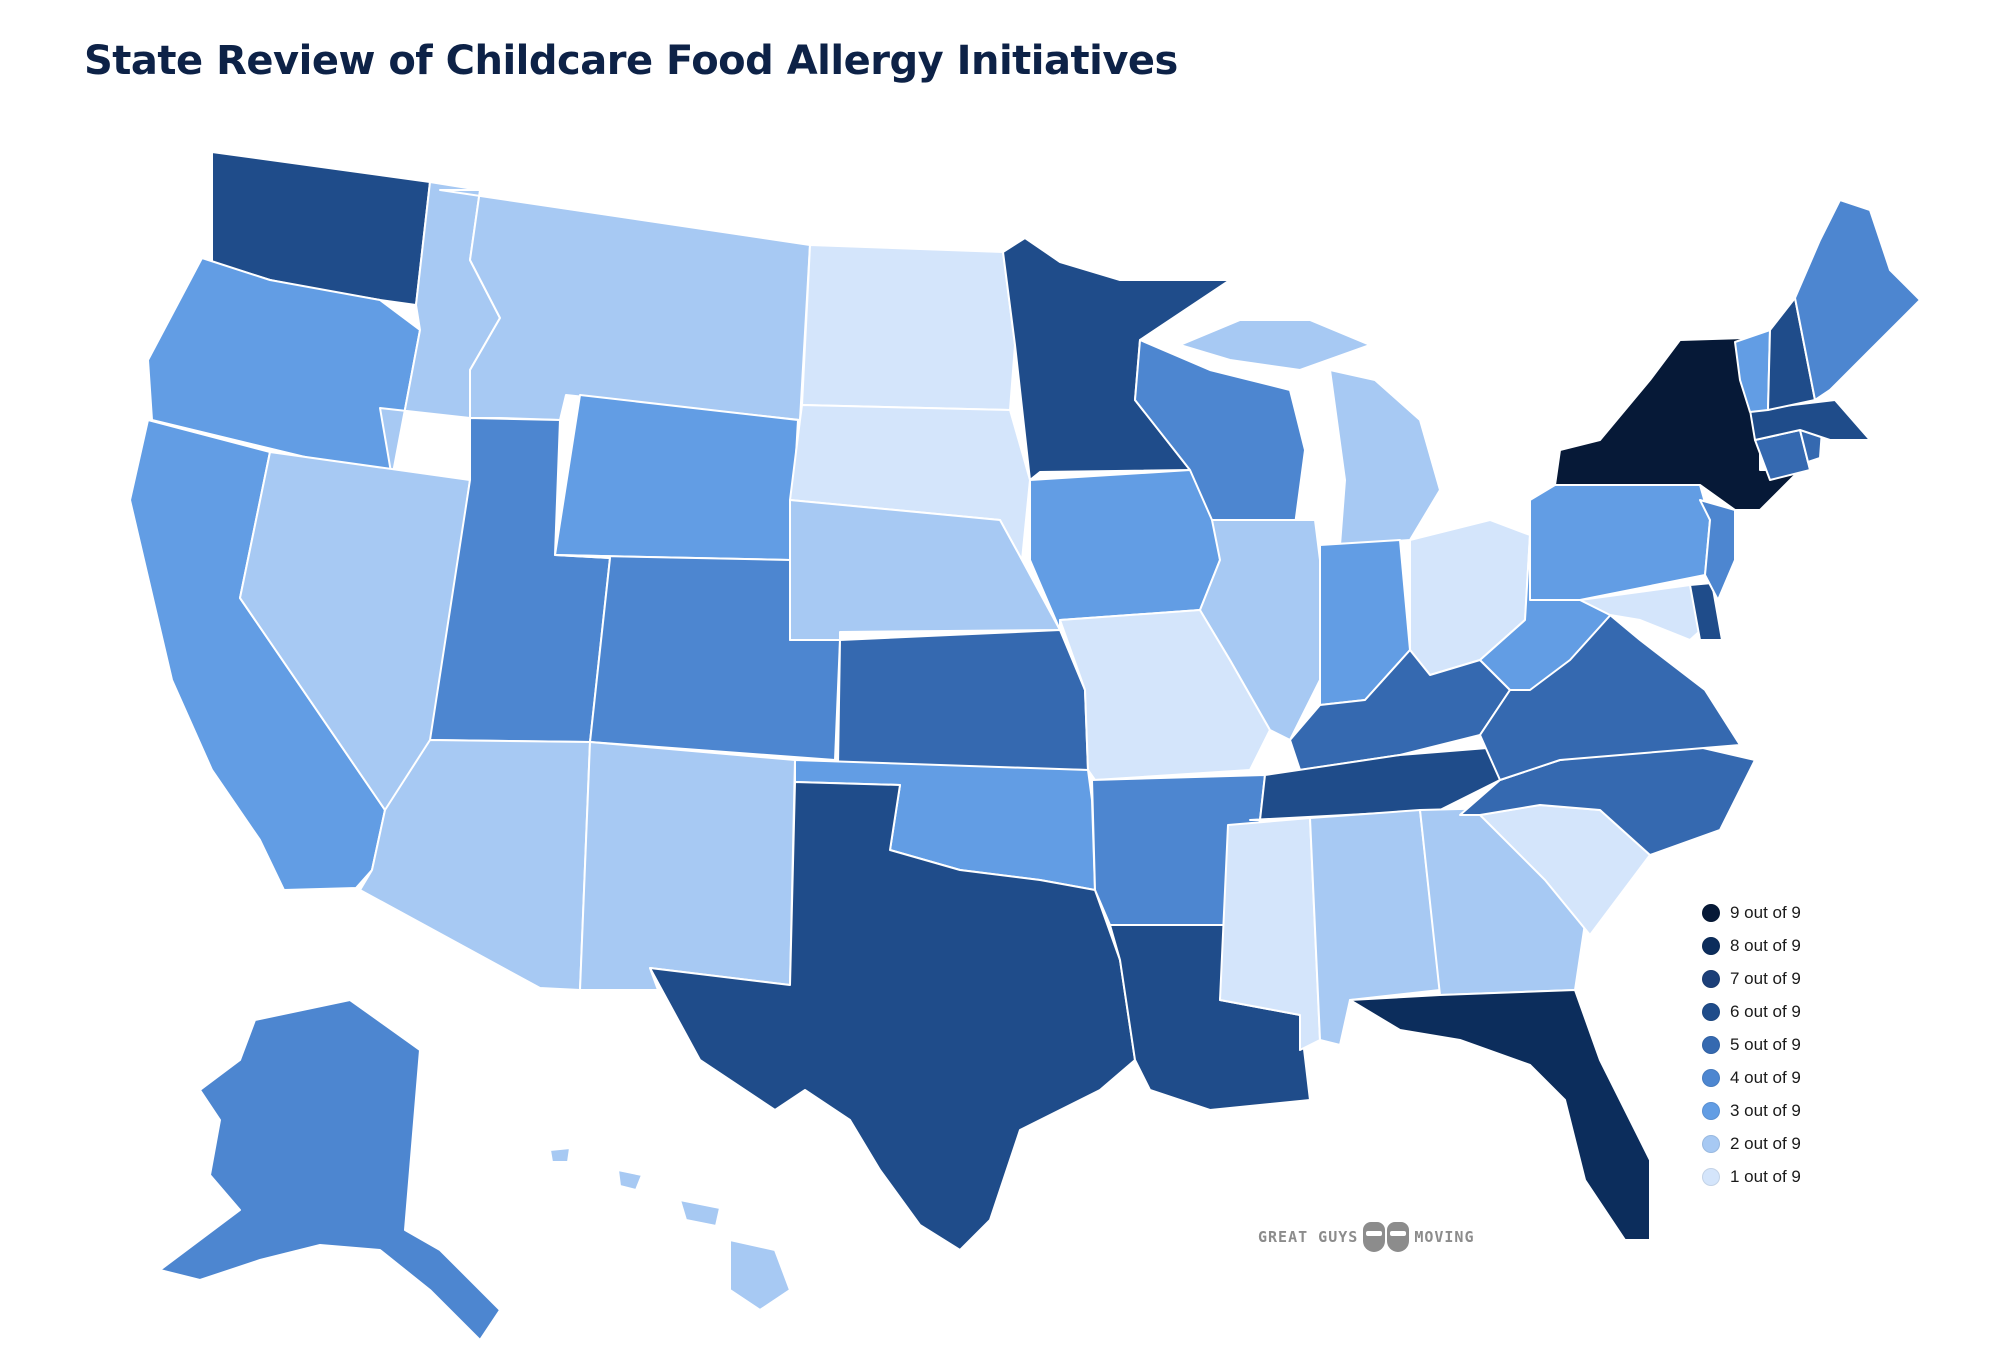 The image size is (2000, 1355). What do you see at coordinates (1765, 912) in the screenshot?
I see `legend-label: 9 out of 9` at bounding box center [1765, 912].